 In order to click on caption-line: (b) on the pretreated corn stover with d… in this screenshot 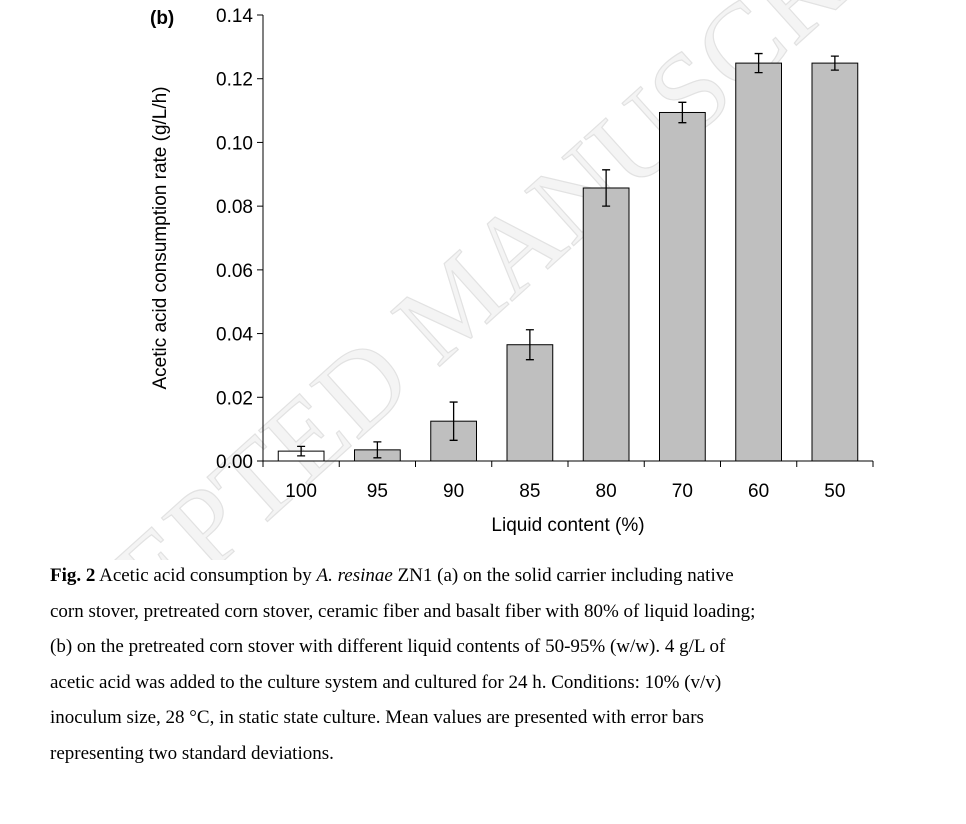, I will do `click(387, 647)`.